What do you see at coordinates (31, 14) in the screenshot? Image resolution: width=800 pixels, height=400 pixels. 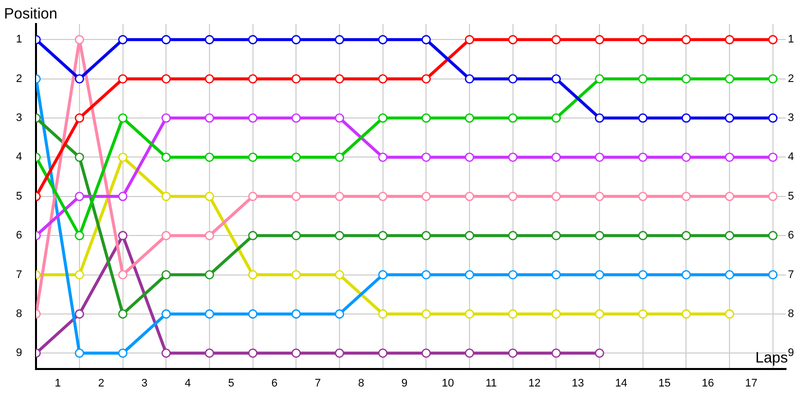 I see `y-axis-title: Position` at bounding box center [31, 14].